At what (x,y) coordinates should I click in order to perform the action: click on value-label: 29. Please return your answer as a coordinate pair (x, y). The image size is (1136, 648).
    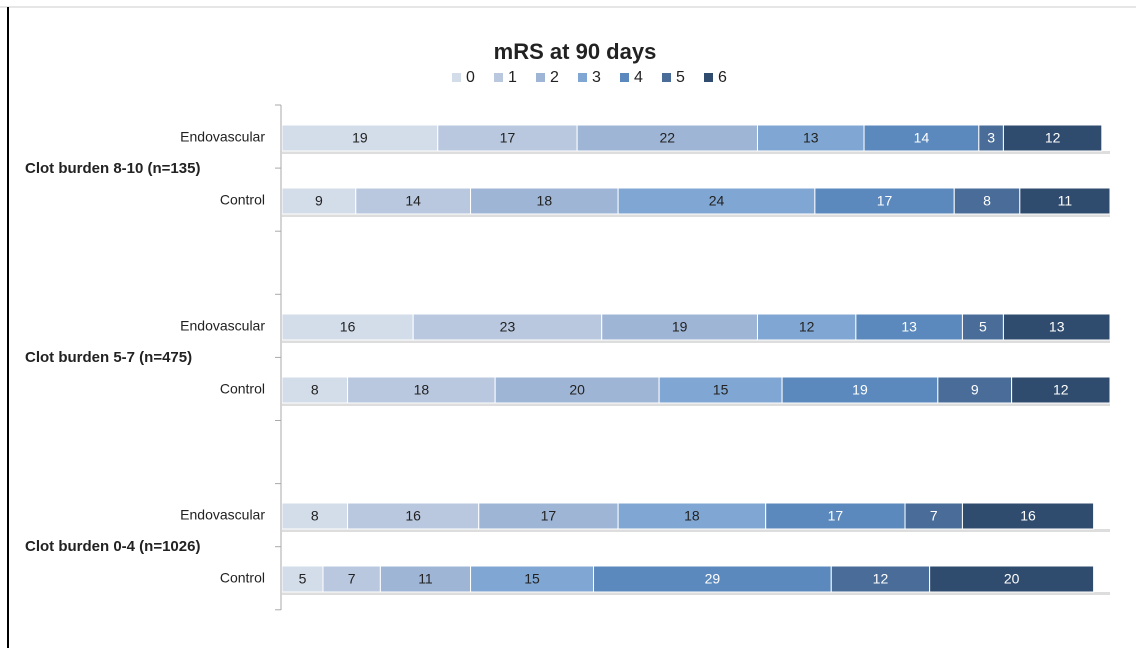
    Looking at the image, I should click on (713, 579).